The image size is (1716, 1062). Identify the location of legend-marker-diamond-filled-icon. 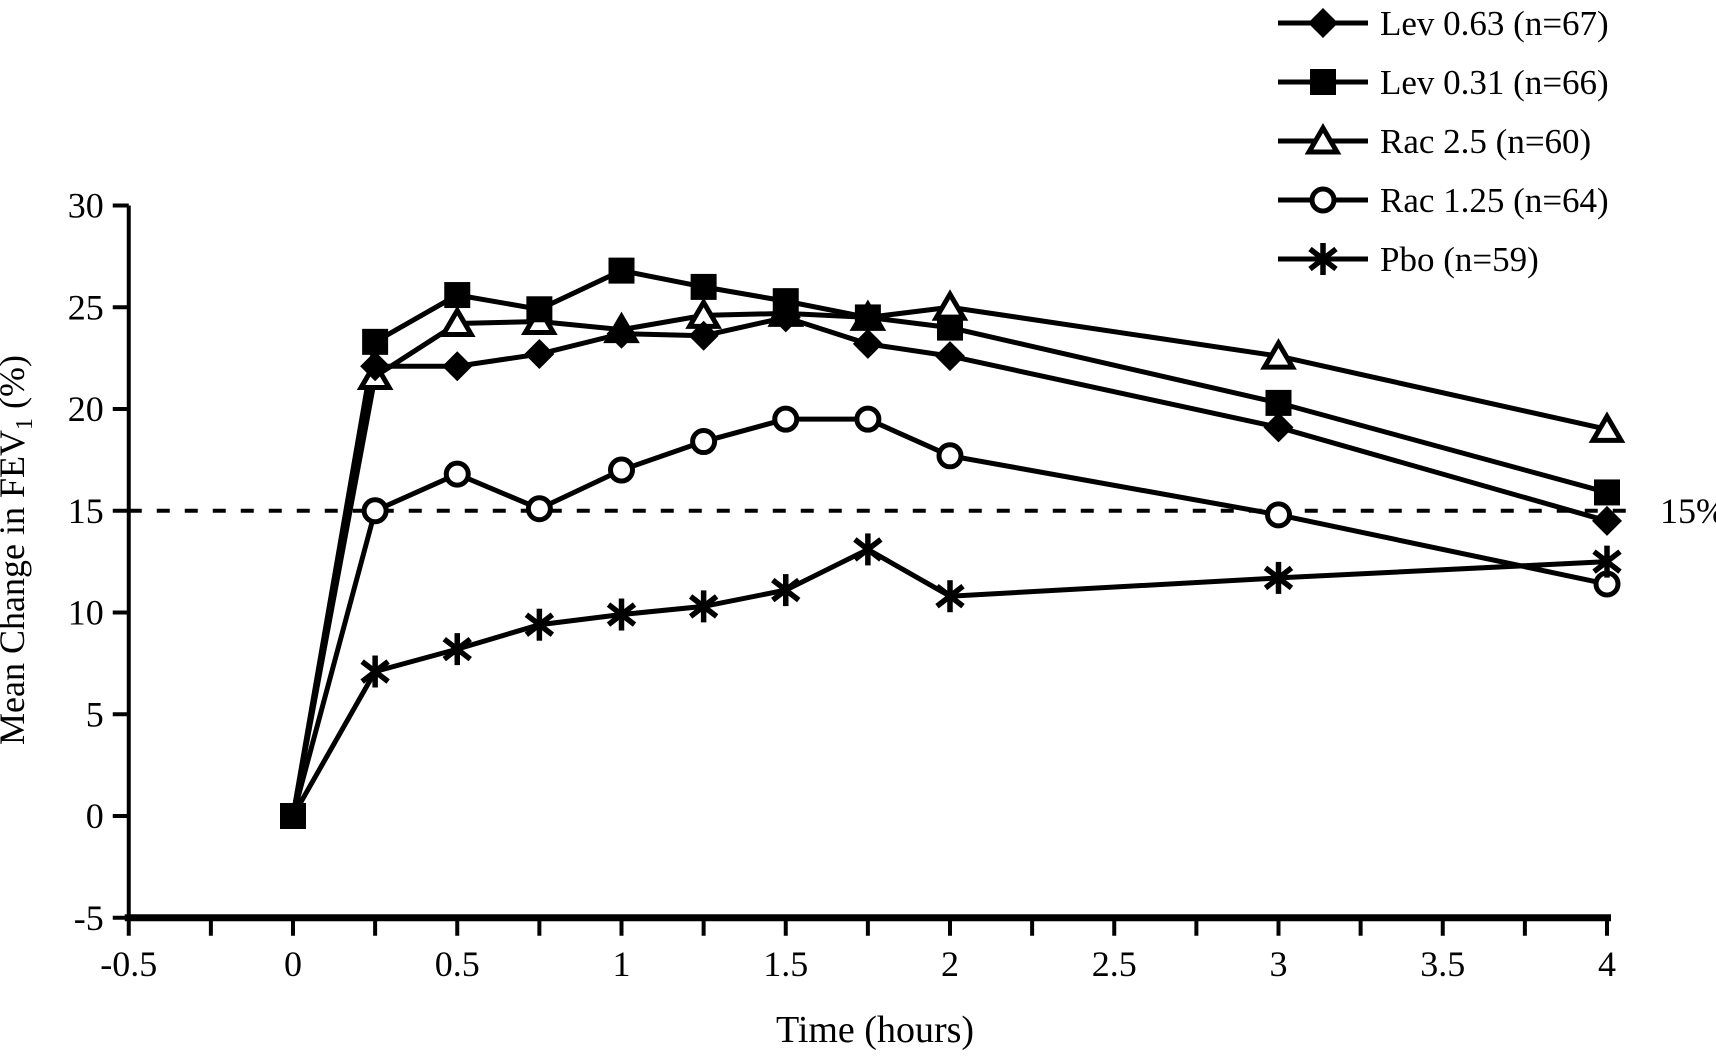
(1323, 23).